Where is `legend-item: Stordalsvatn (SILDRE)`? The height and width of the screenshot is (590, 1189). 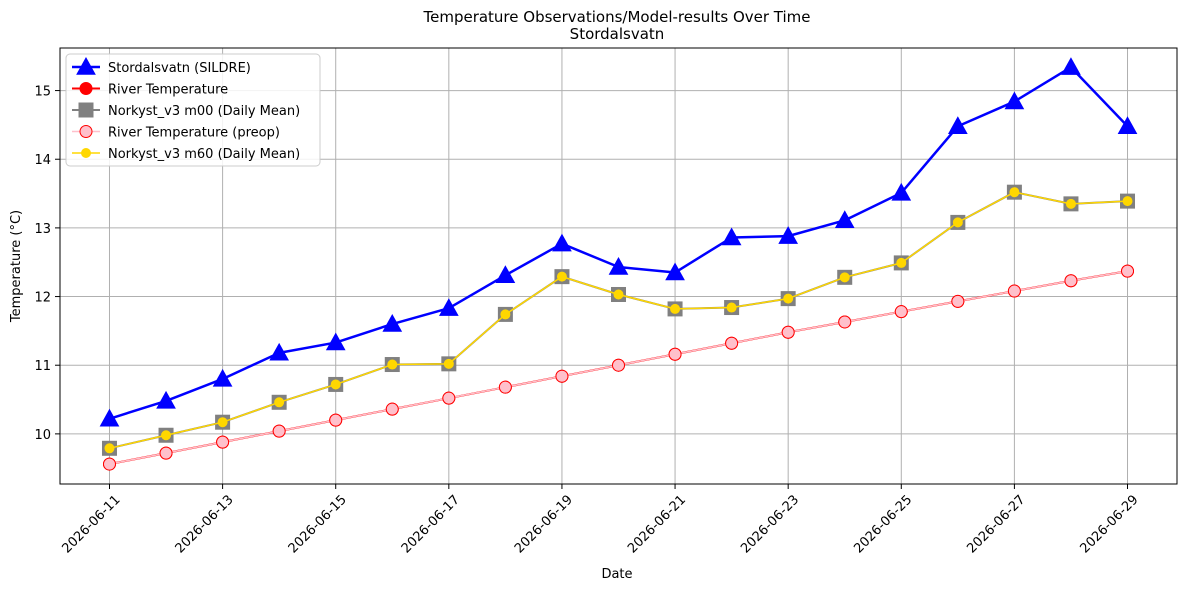 legend-item: Stordalsvatn (SILDRE) is located at coordinates (161, 66).